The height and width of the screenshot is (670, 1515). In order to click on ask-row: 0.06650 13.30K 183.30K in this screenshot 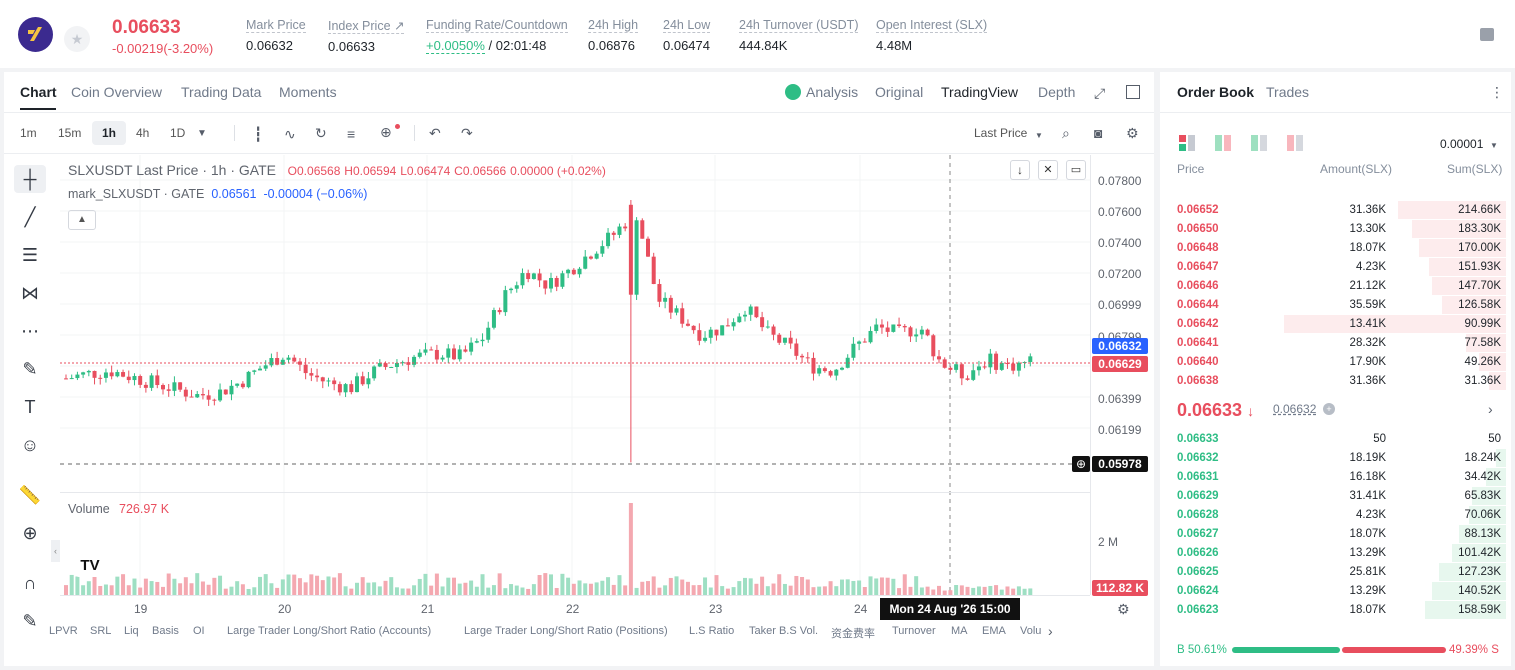, I will do `click(1338, 229)`.